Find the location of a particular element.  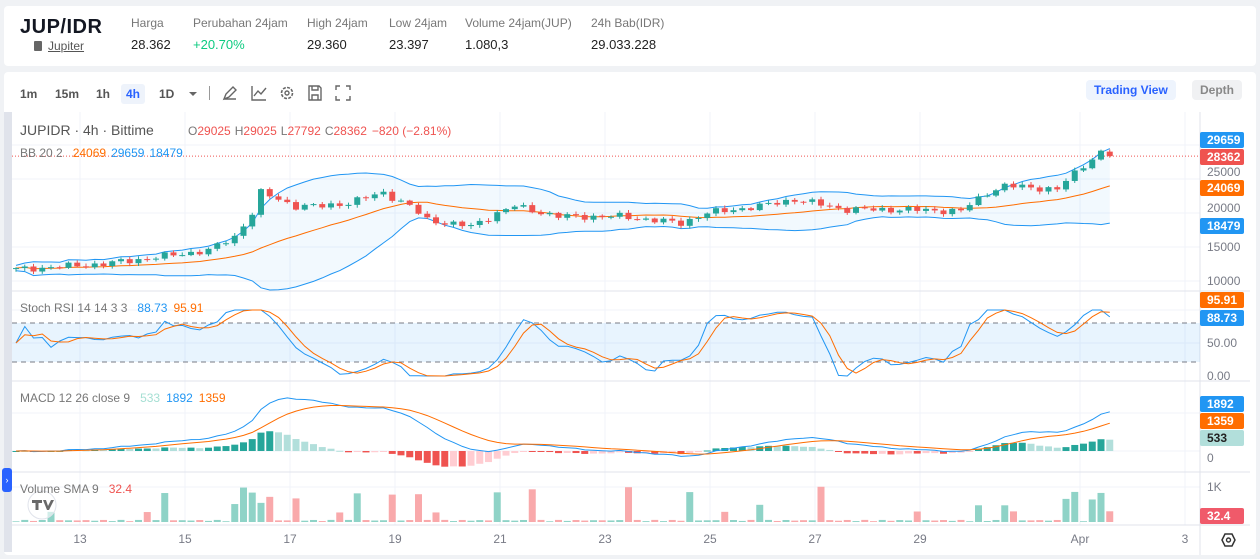

gear-icon is located at coordinates (287, 93).